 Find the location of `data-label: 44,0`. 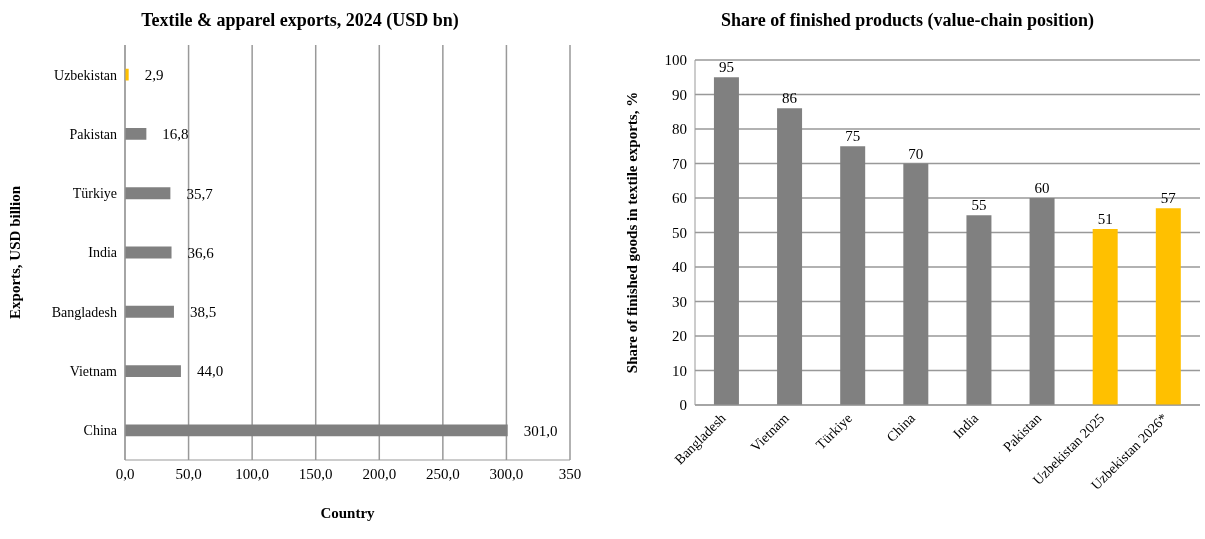

data-label: 44,0 is located at coordinates (210, 371).